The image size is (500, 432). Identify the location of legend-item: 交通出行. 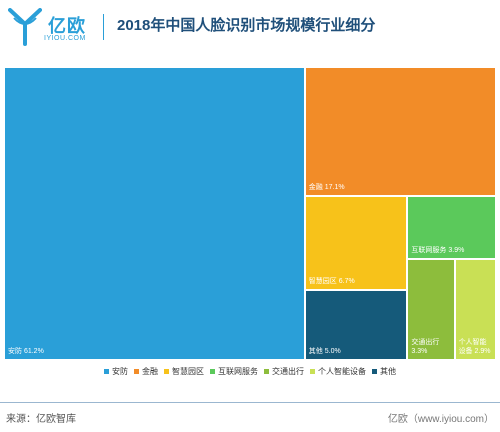
(284, 371).